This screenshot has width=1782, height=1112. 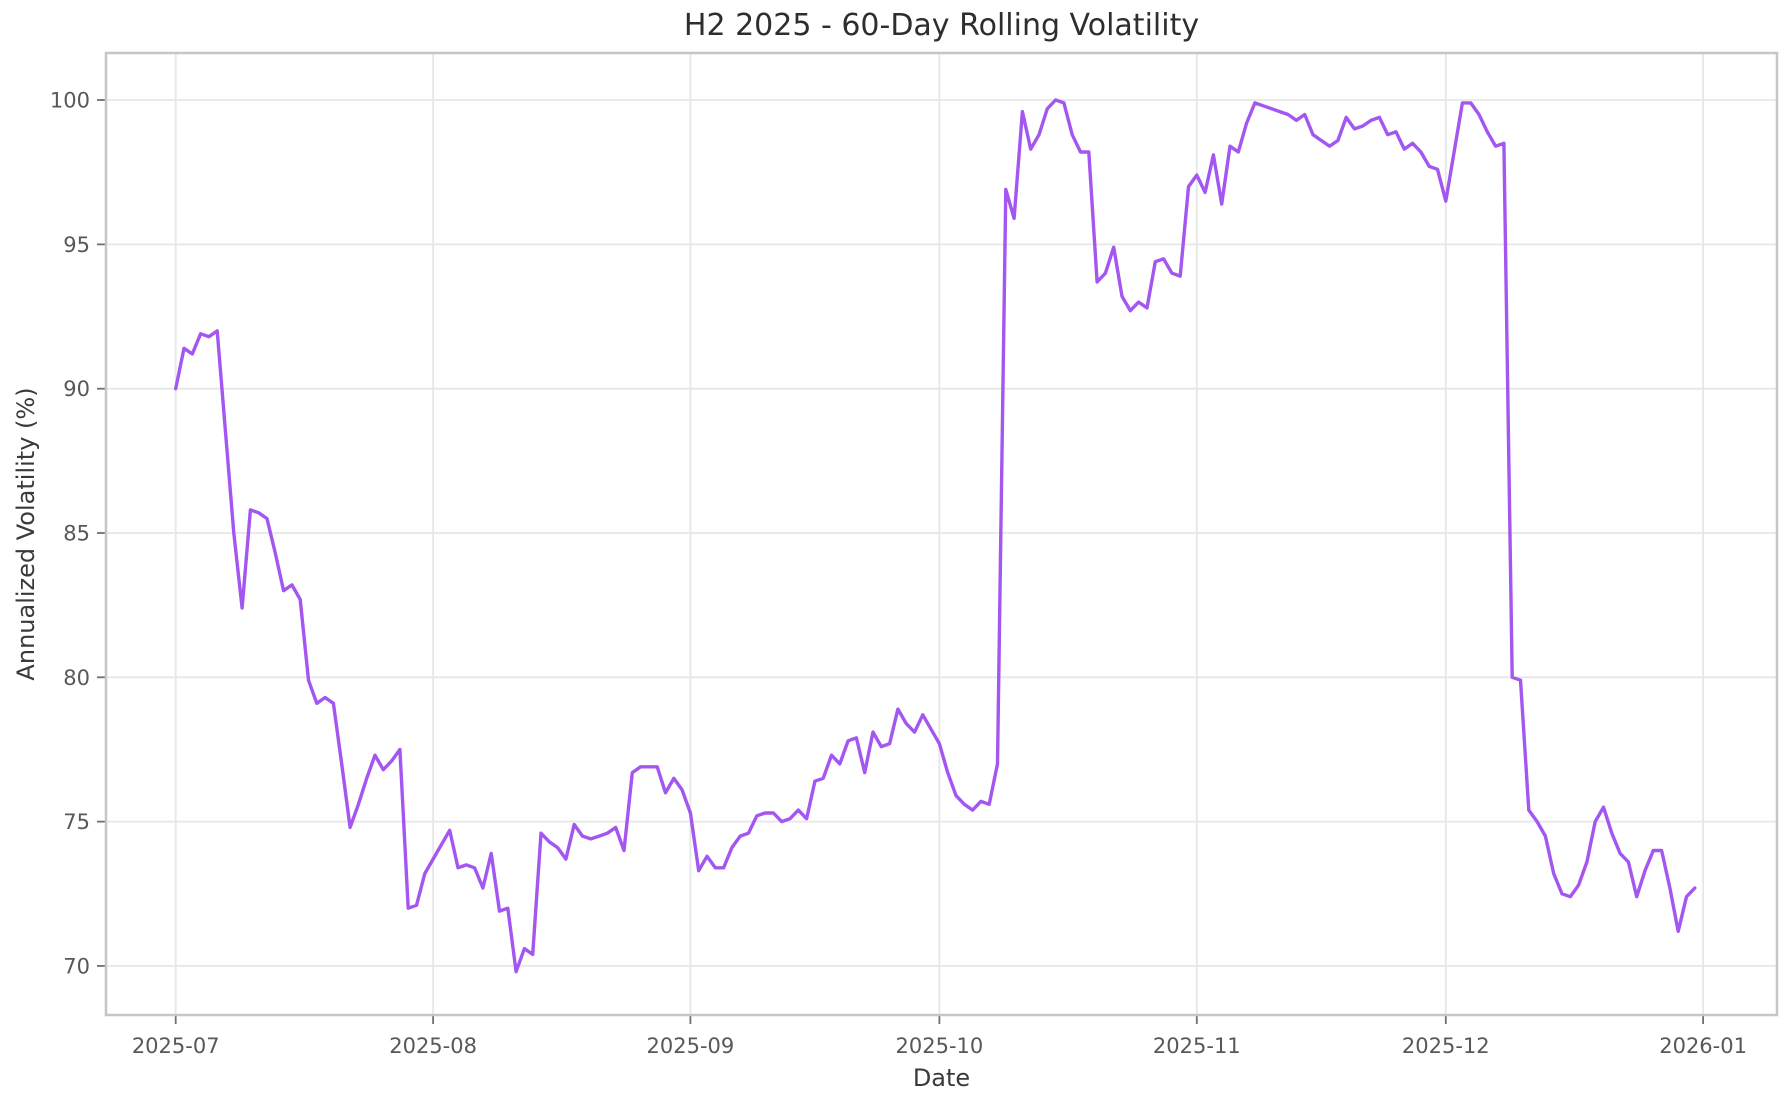 I want to click on y-tick-label: 80, so click(x=76, y=678).